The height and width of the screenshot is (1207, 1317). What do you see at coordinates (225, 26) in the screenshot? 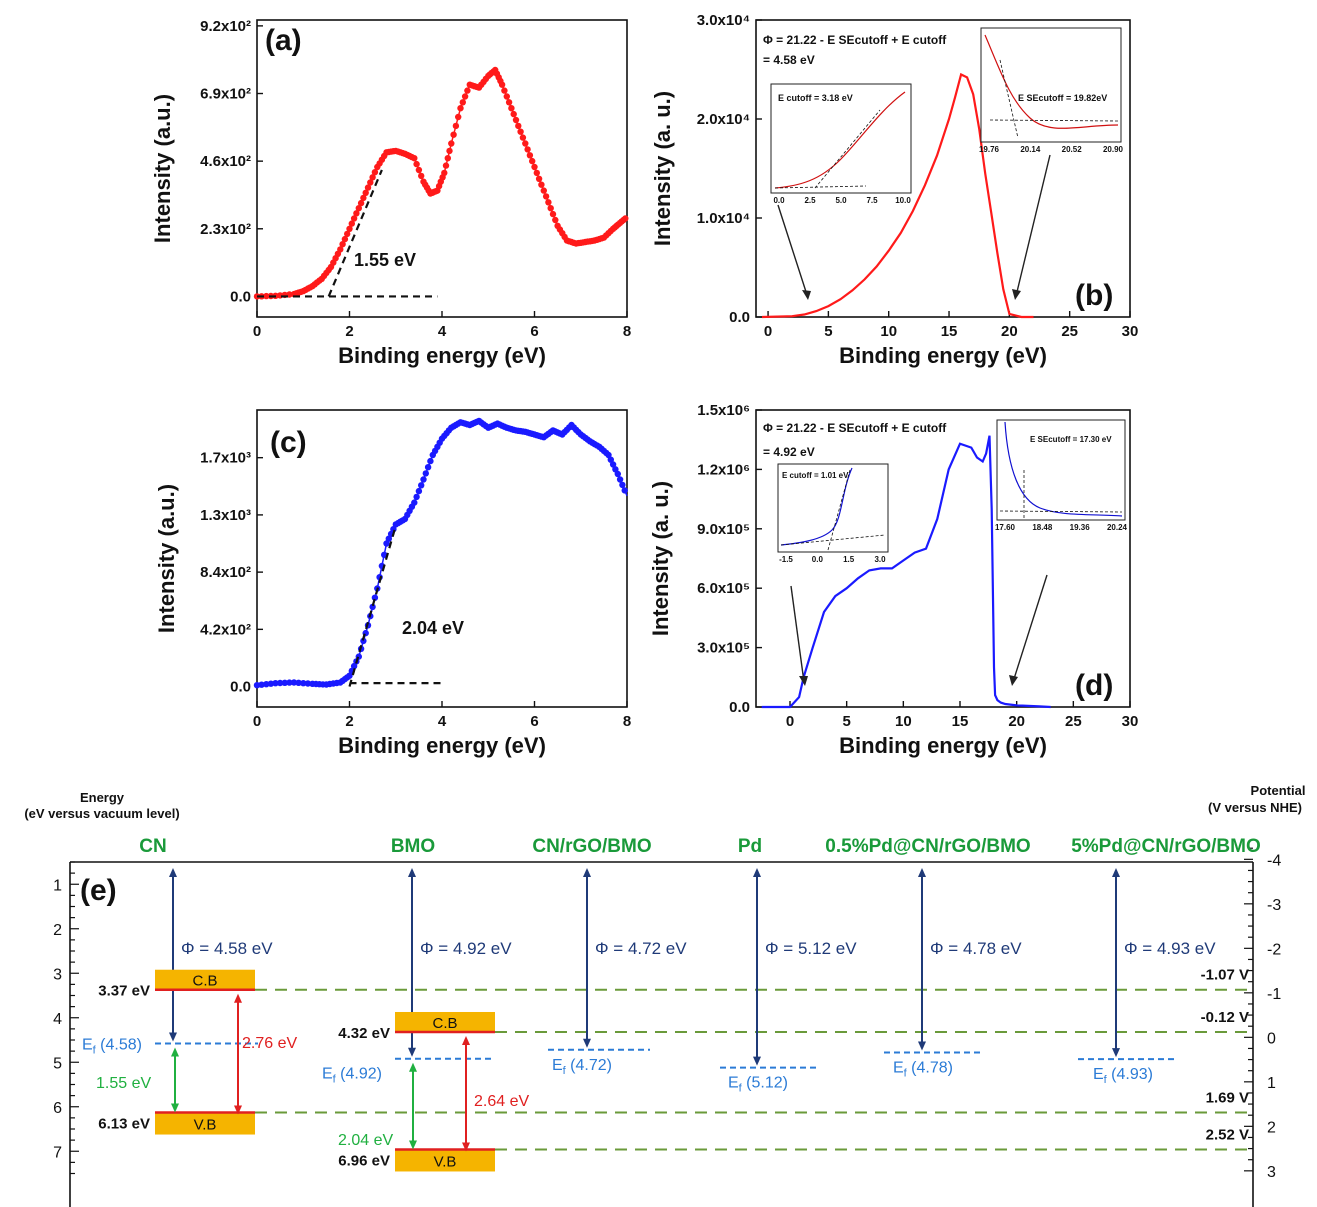
I see `y-tick-label: 9.2x10²` at bounding box center [225, 26].